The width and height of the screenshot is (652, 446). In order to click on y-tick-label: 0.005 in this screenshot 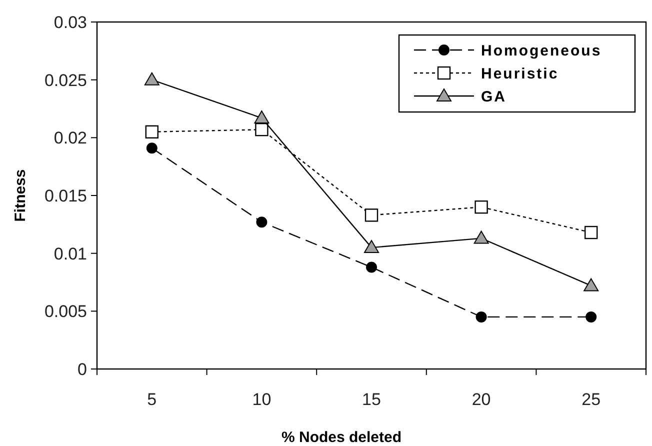, I will do `click(65, 312)`.